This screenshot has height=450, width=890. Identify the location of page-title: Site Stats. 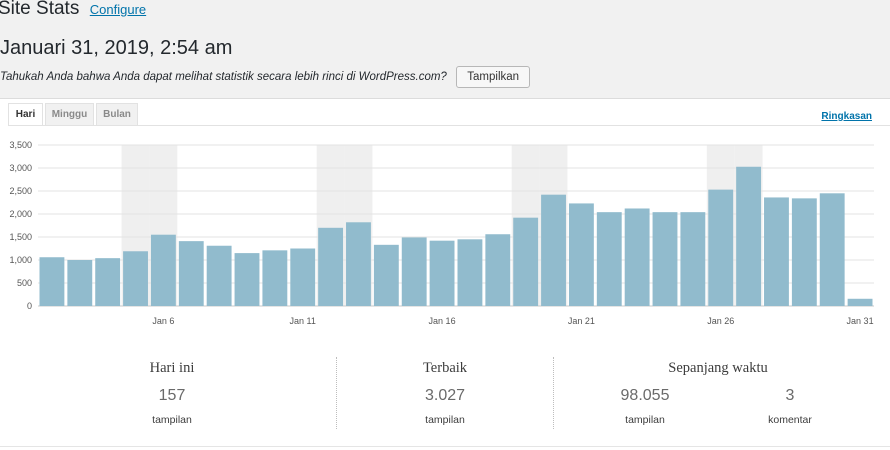
(40, 9).